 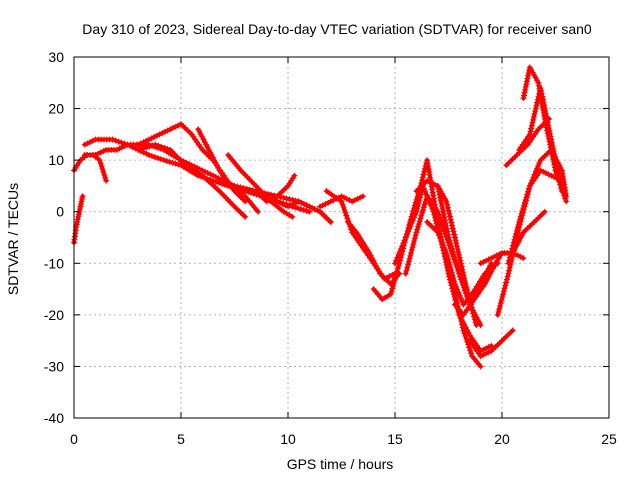 What do you see at coordinates (74, 439) in the screenshot?
I see `x-tick-label: 0` at bounding box center [74, 439].